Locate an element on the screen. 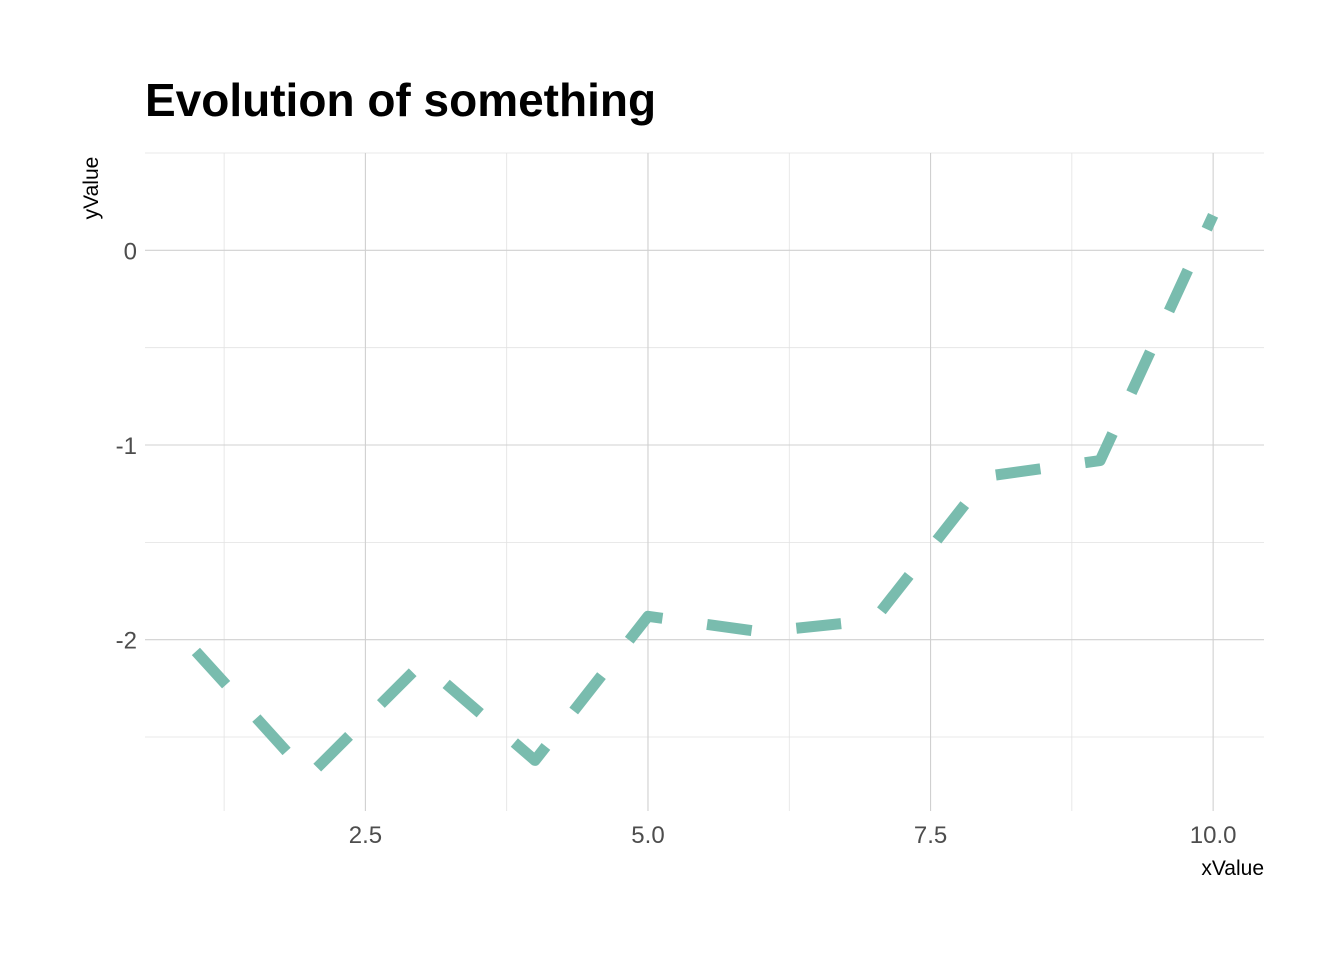 This screenshot has height=960, width=1344. x-tick-label: 10.0 is located at coordinates (1213, 835).